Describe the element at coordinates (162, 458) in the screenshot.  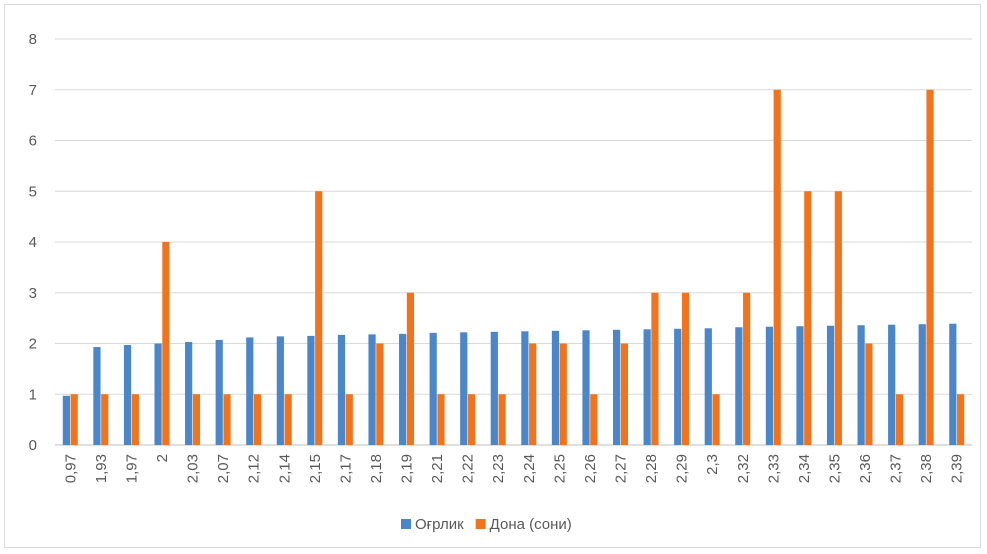
I see `x-tick-label: 2` at that location.